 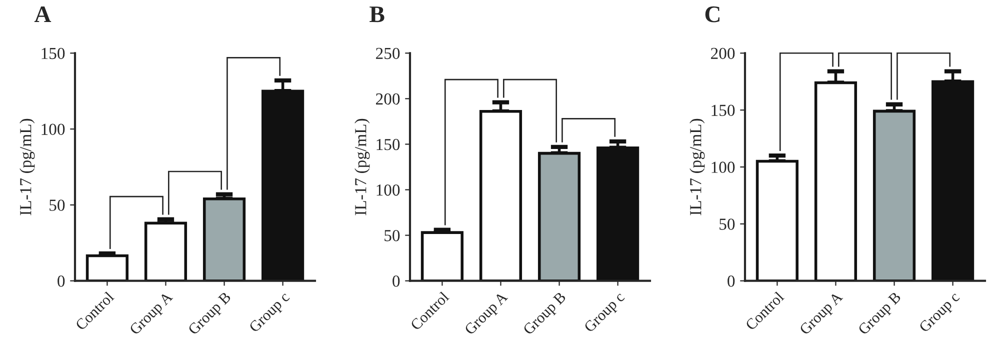 I want to click on chart-title: B, so click(x=377, y=14).